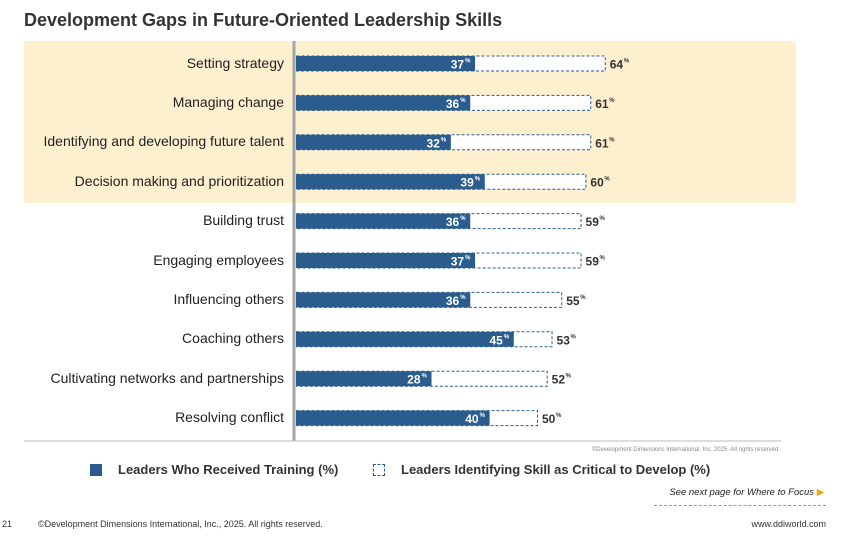  I want to click on see-next-page-link: See next page for Where to Focus ▶, so click(746, 492).